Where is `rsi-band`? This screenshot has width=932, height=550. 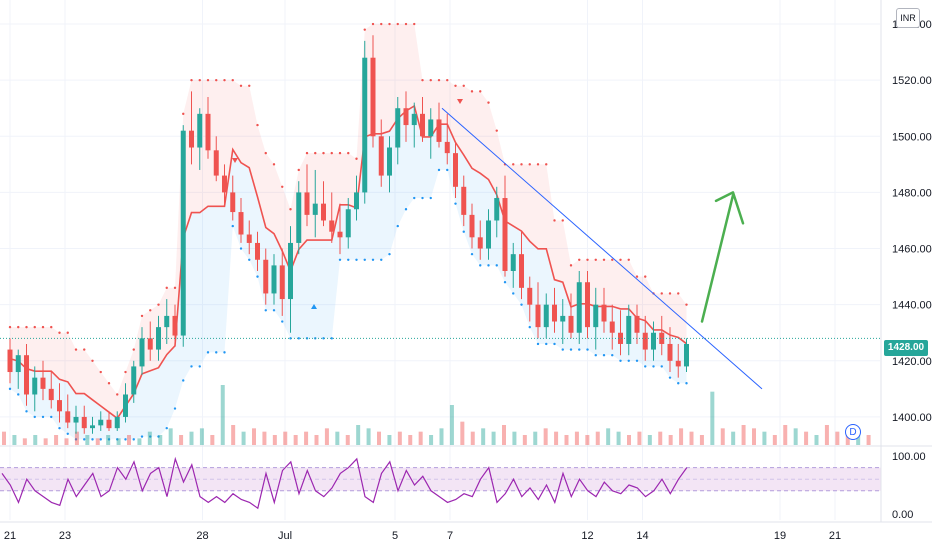
rsi-band is located at coordinates (440, 479).